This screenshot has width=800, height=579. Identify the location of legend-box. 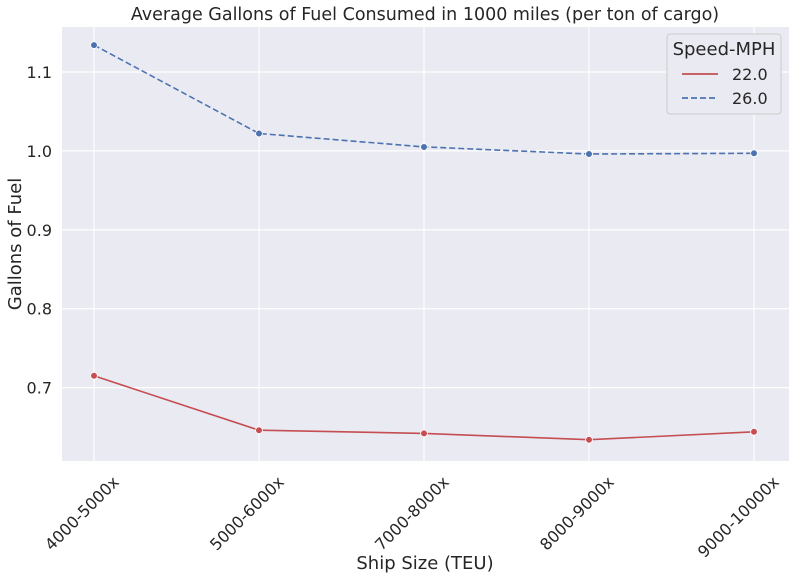
(724, 74).